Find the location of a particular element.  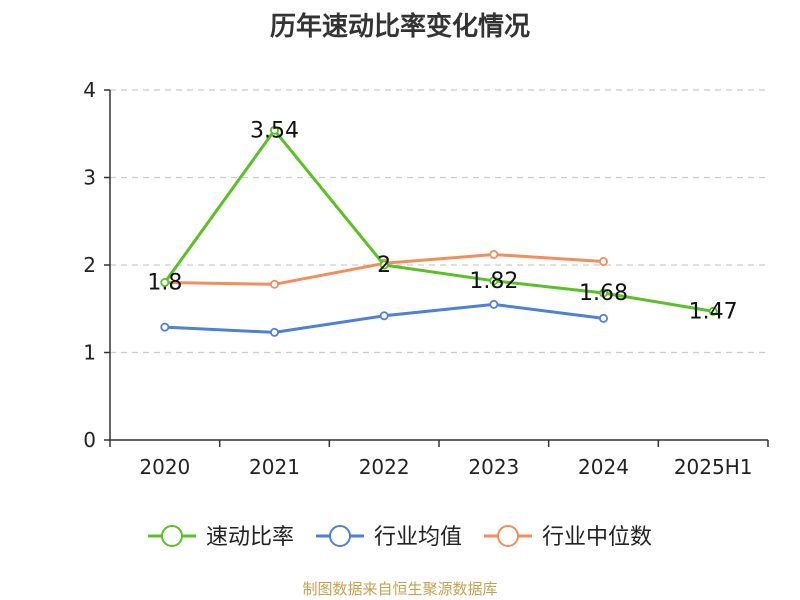

x-tick-label: 2025H1 is located at coordinates (713, 467).